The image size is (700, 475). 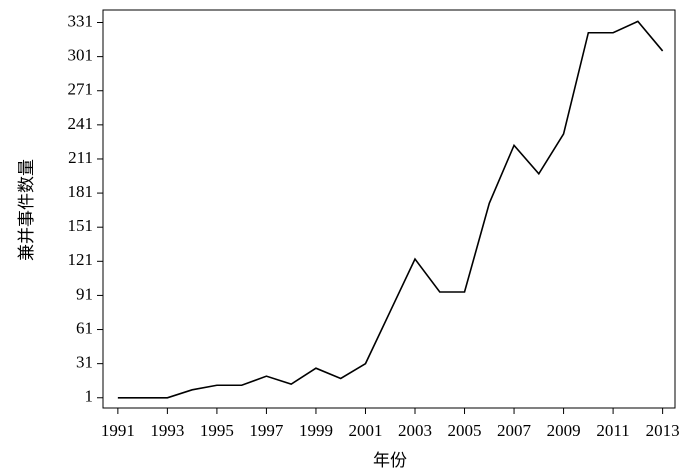 I want to click on y-axis-label: 兼并事件数量, so click(x=26, y=210).